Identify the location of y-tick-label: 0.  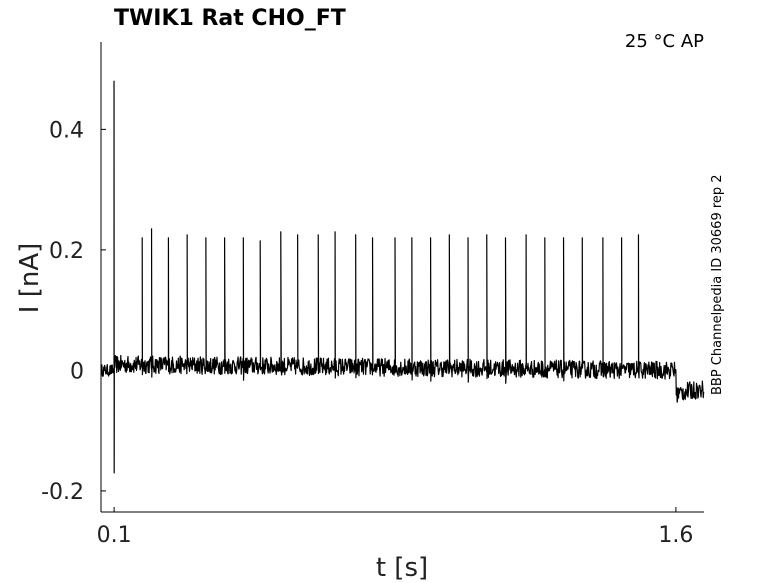
(77, 371).